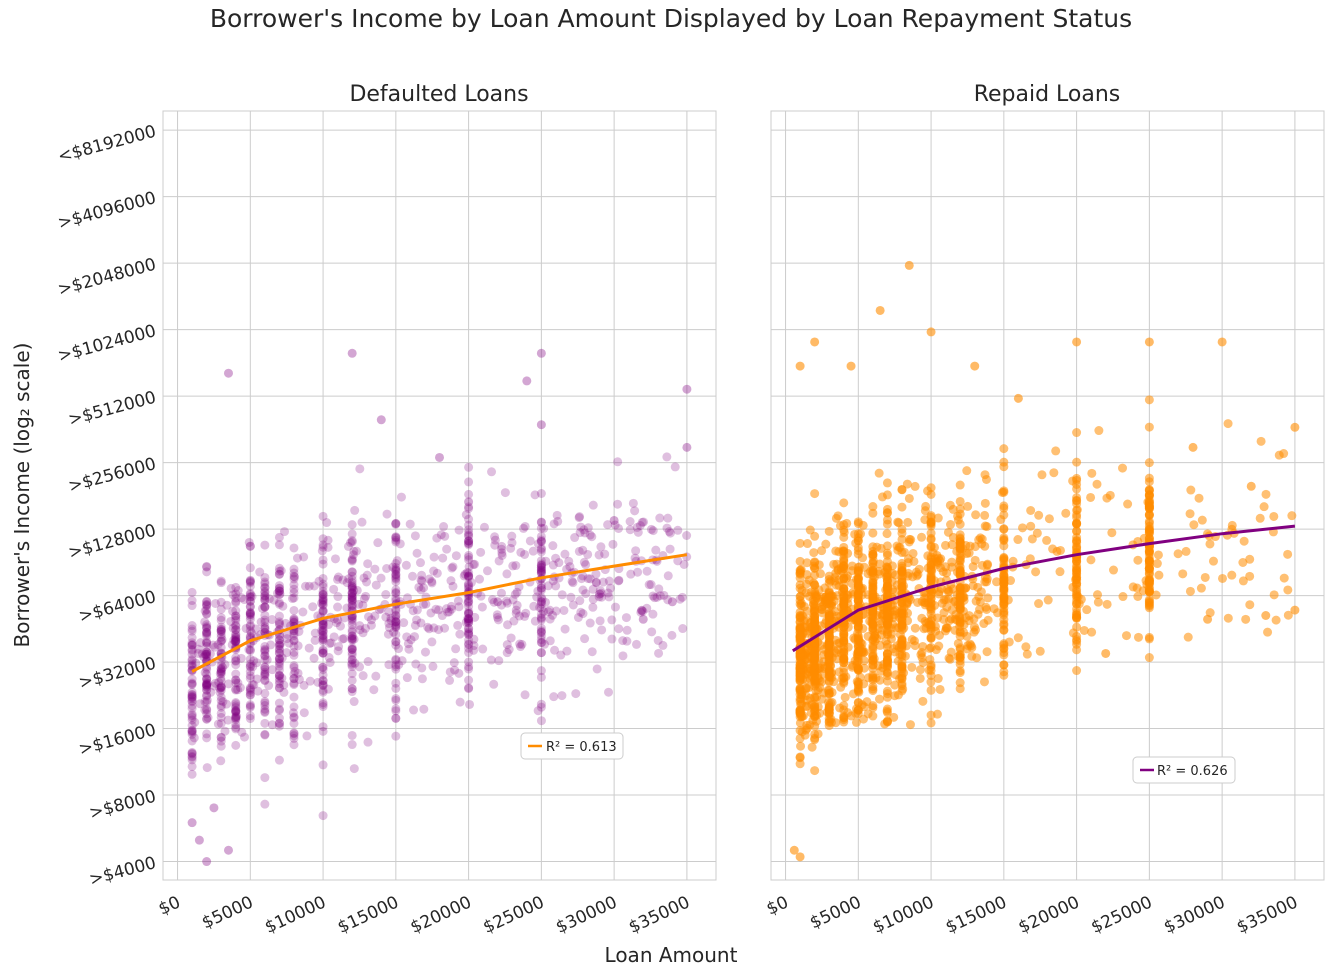 The image size is (1342, 979). I want to click on x-tick-label: $30000, so click(1194, 915).